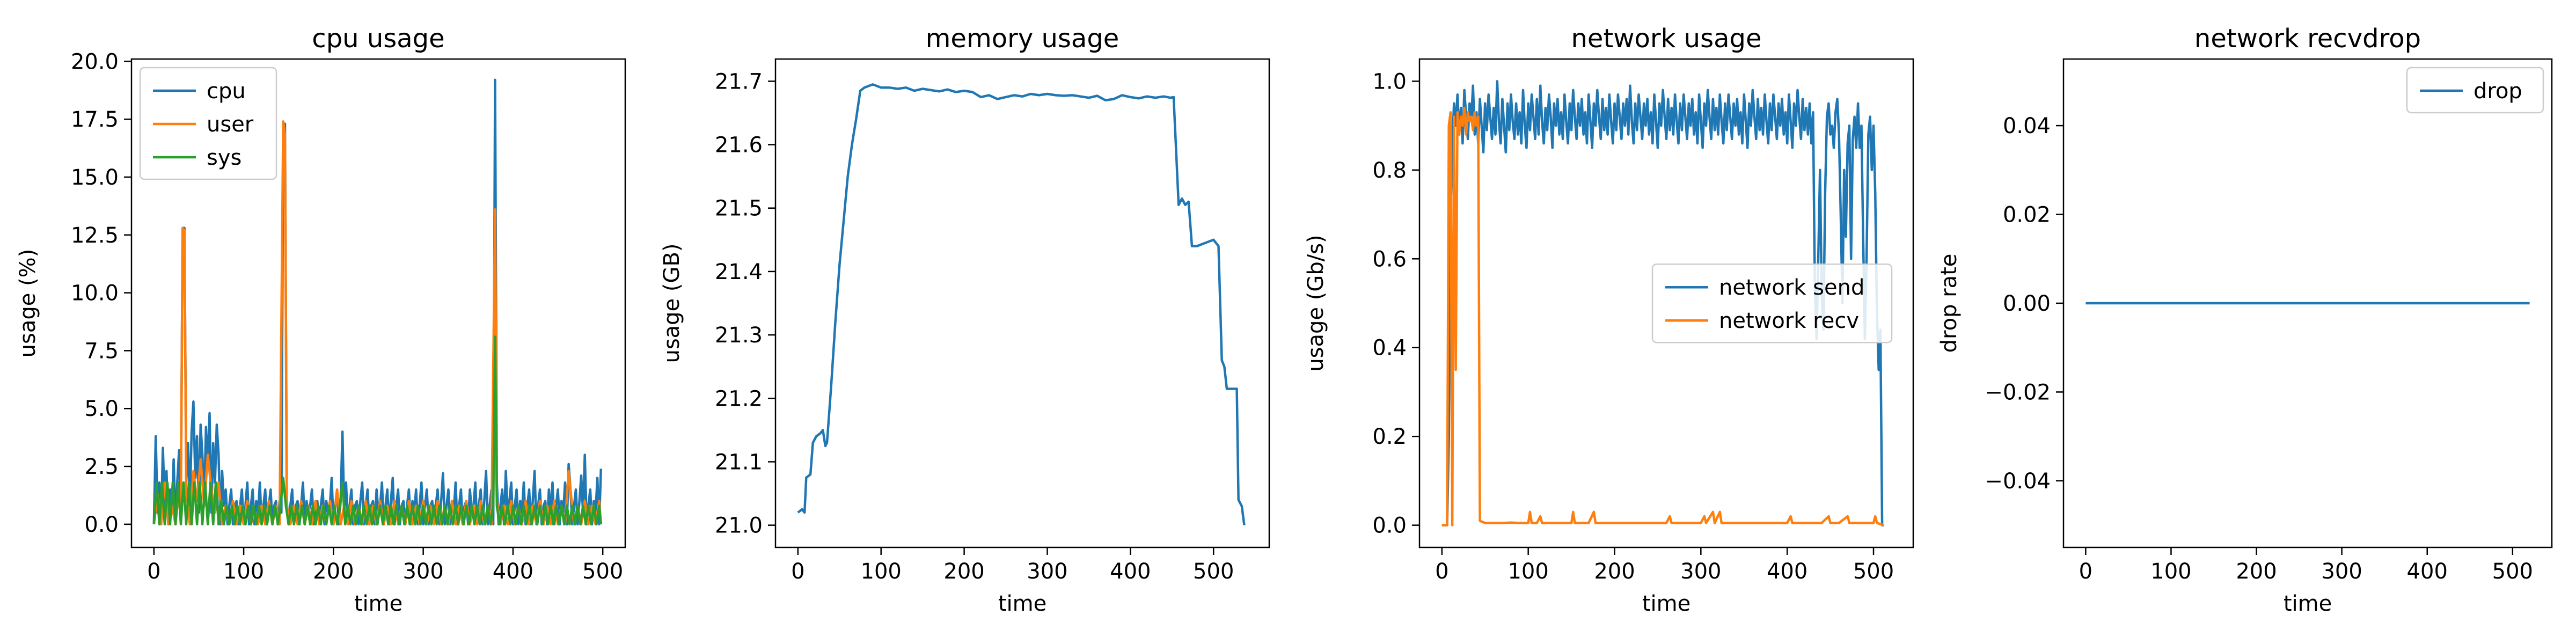 This screenshot has height=644, width=2576. What do you see at coordinates (2497, 91) in the screenshot?
I see `legend-entry: drop` at bounding box center [2497, 91].